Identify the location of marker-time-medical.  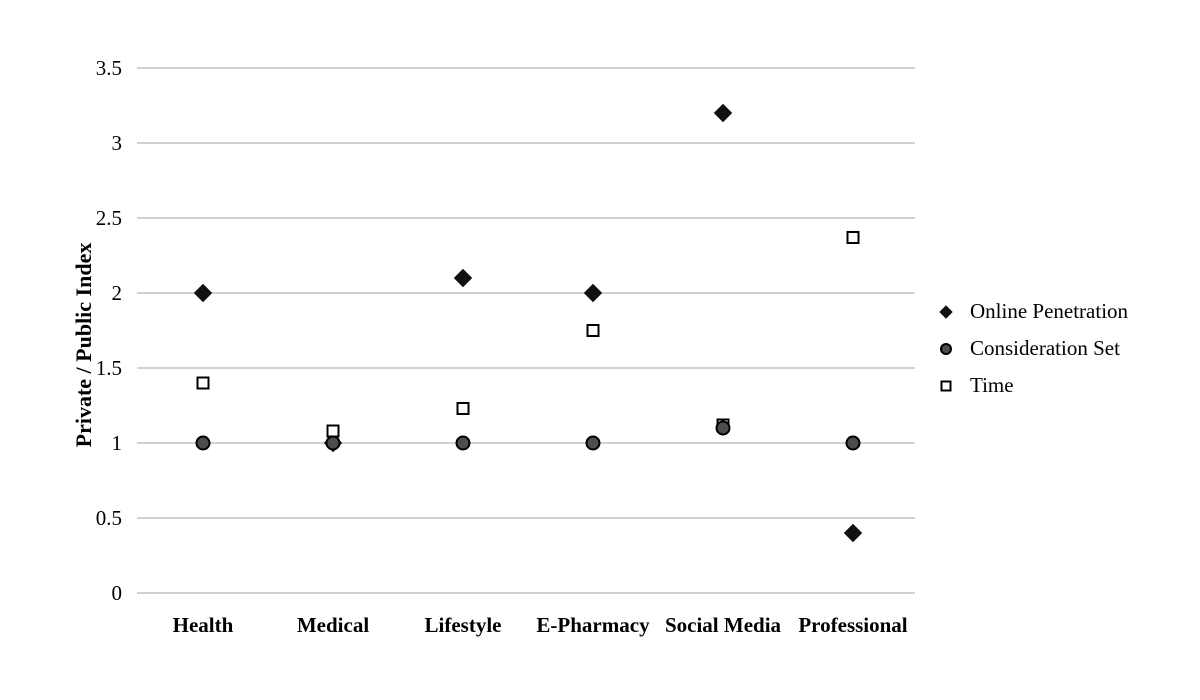
(333, 431).